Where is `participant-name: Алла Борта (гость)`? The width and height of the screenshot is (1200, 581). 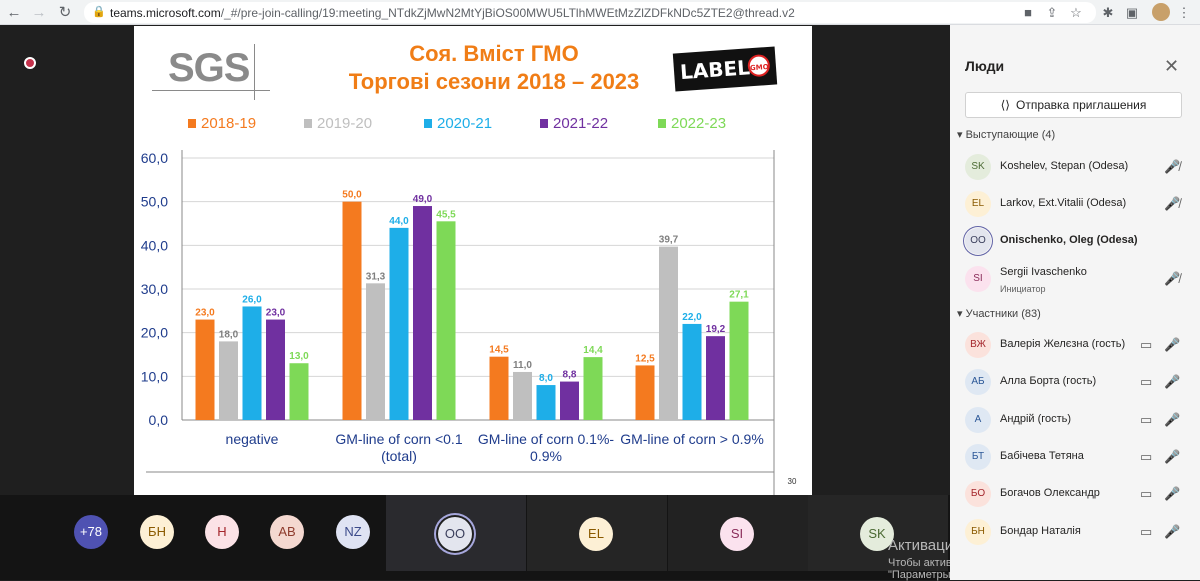 participant-name: Алла Борта (гость) is located at coordinates (1048, 381).